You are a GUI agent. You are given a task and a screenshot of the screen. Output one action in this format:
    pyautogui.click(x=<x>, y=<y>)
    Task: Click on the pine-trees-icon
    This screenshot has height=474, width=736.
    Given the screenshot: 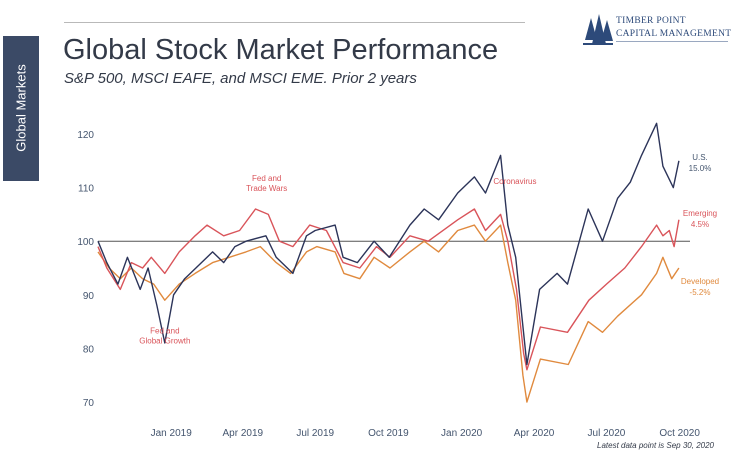 What is the action you would take?
    pyautogui.click(x=598, y=29)
    